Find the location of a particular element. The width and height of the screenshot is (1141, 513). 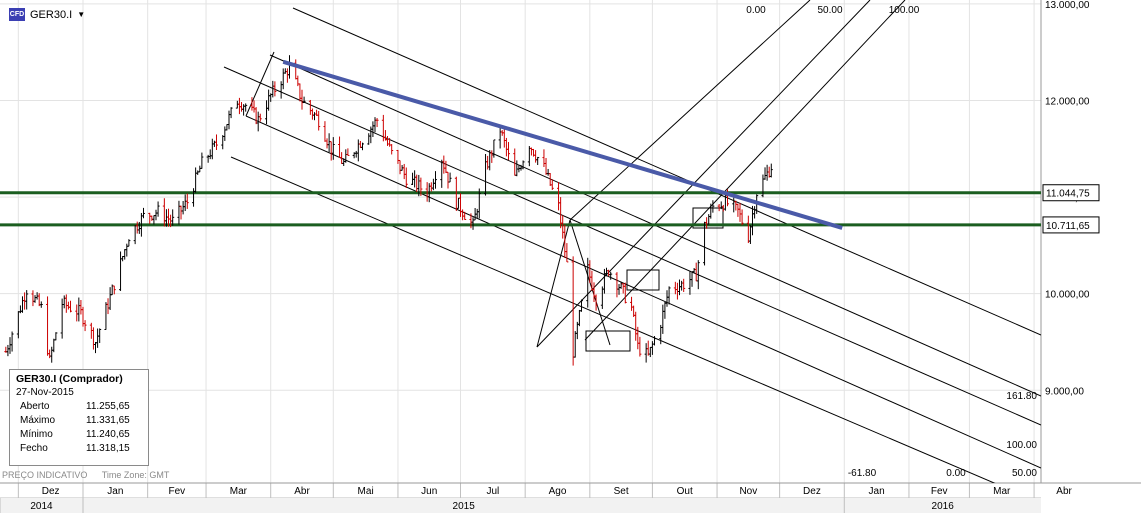

info-title: GER30.I (Comprador) is located at coordinates (69, 379).